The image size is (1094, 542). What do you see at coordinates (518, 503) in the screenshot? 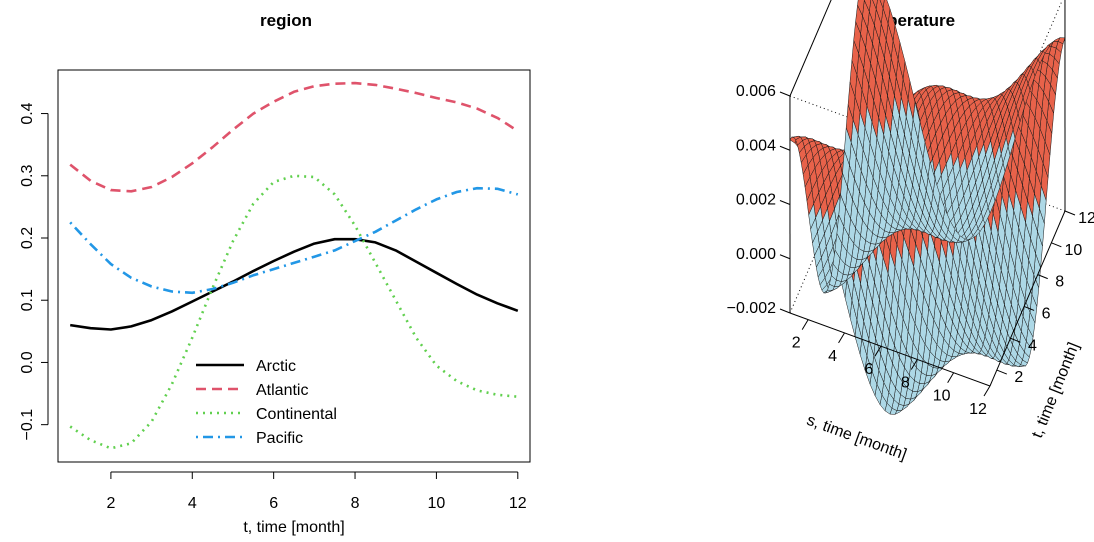
I see `x-tick-label: 12` at bounding box center [518, 503].